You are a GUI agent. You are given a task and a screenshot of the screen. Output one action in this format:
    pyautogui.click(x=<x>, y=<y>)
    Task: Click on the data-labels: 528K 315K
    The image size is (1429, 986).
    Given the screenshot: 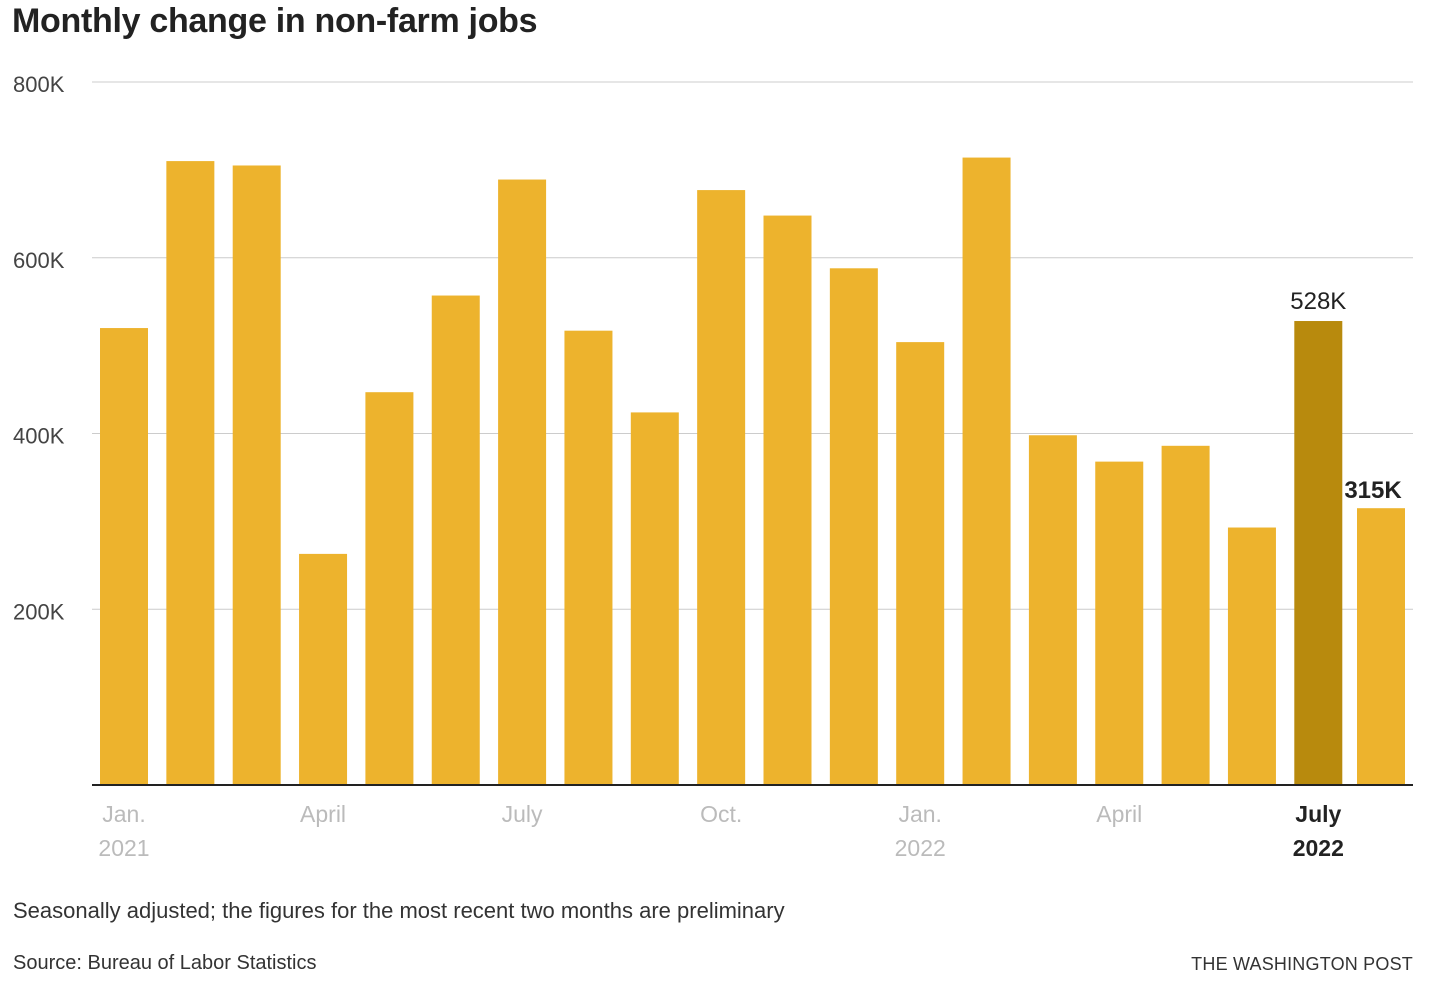 What is the action you would take?
    pyautogui.click(x=1346, y=396)
    